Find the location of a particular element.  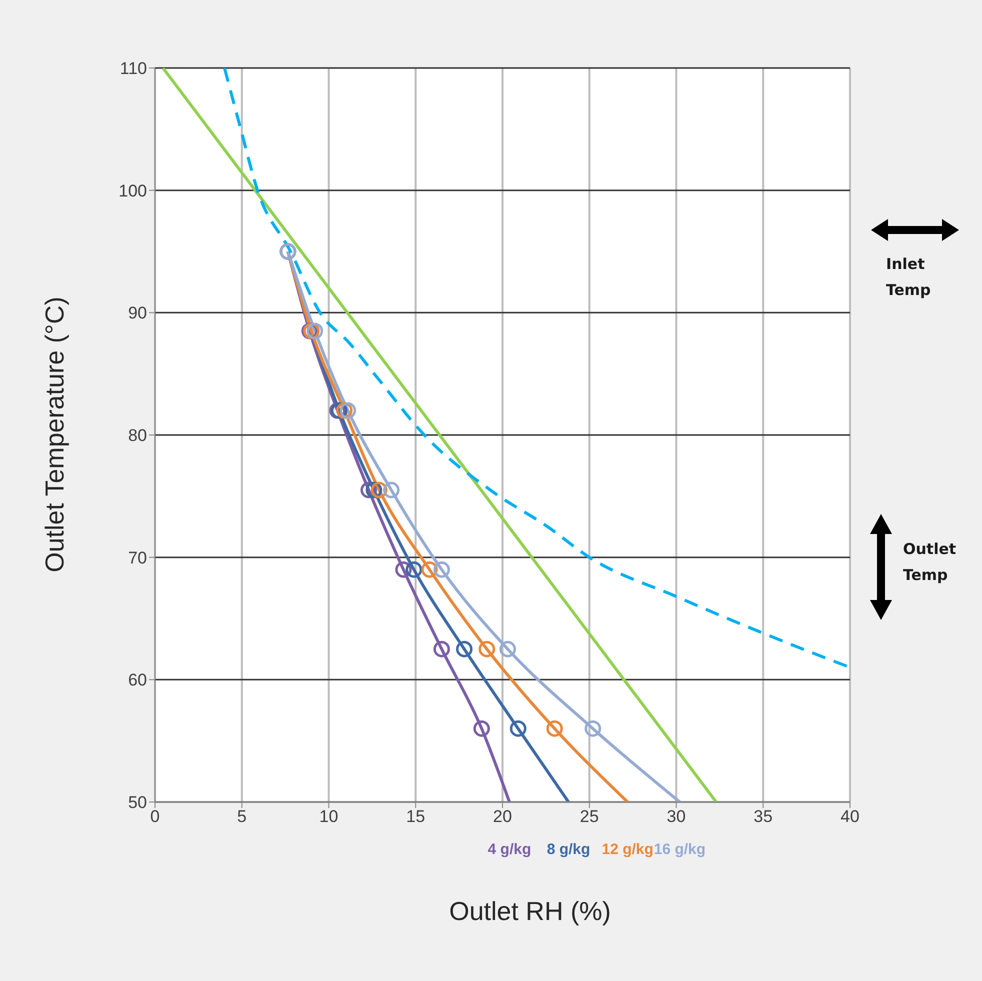

text: 8 g/kg is located at coordinates (568, 849).